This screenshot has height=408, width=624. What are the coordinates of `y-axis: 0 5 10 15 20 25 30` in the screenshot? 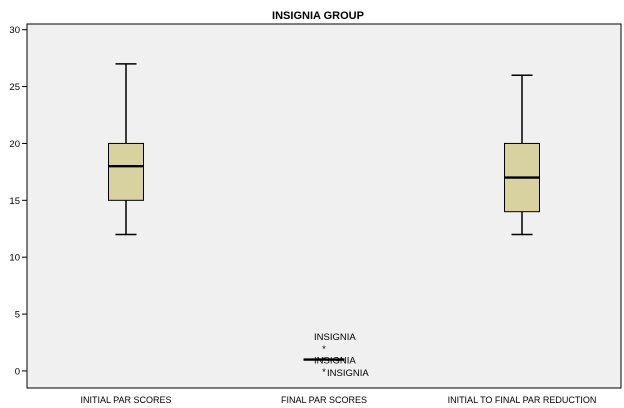 It's located at (18, 201).